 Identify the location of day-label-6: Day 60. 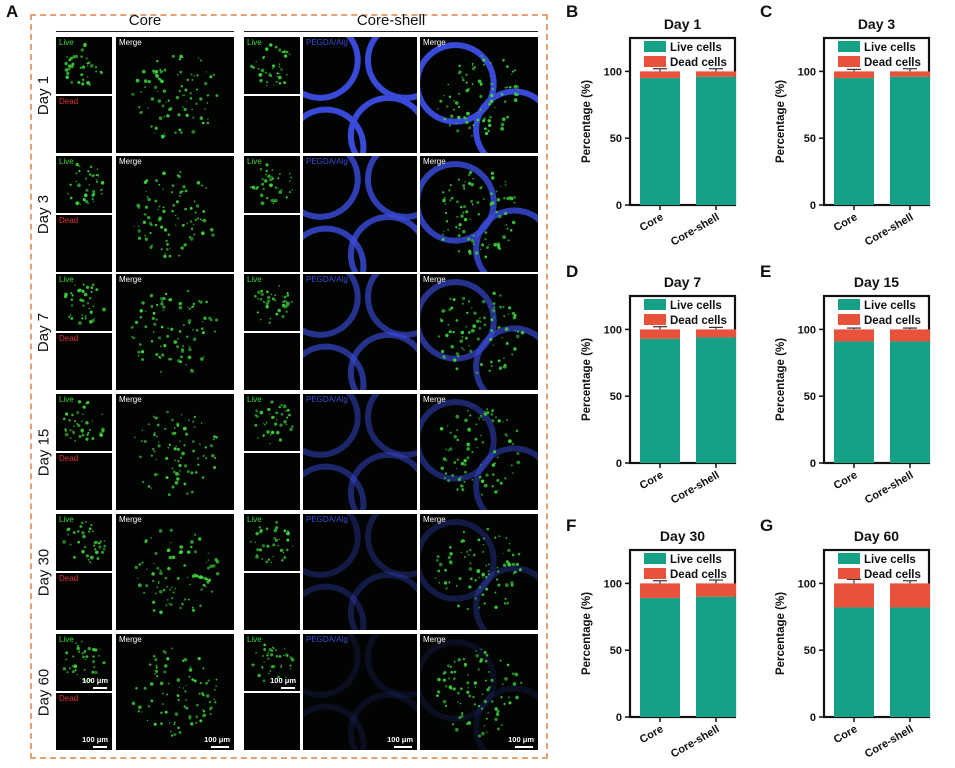
(44, 692).